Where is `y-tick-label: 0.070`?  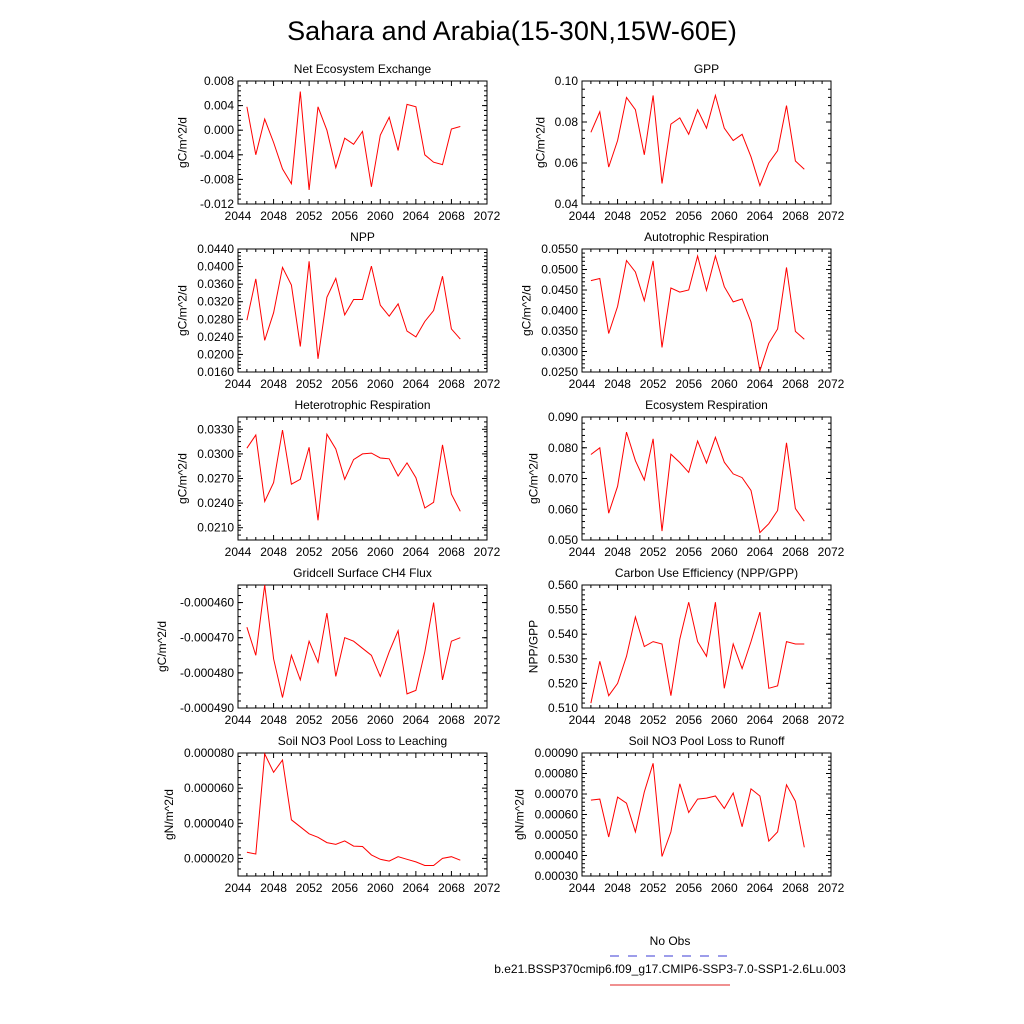
y-tick-label: 0.070 is located at coordinates (563, 479).